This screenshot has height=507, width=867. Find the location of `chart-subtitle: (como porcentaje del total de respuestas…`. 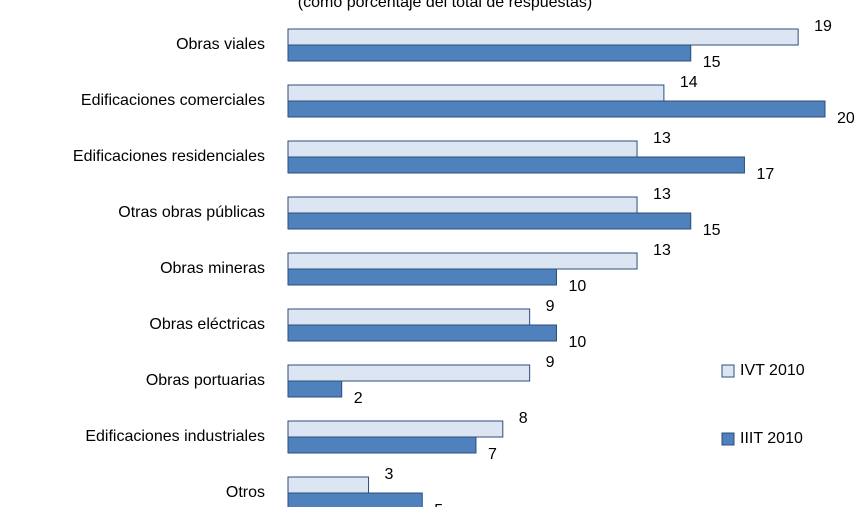

chart-subtitle: (como porcentaje del total de respuestas… is located at coordinates (445, 5).